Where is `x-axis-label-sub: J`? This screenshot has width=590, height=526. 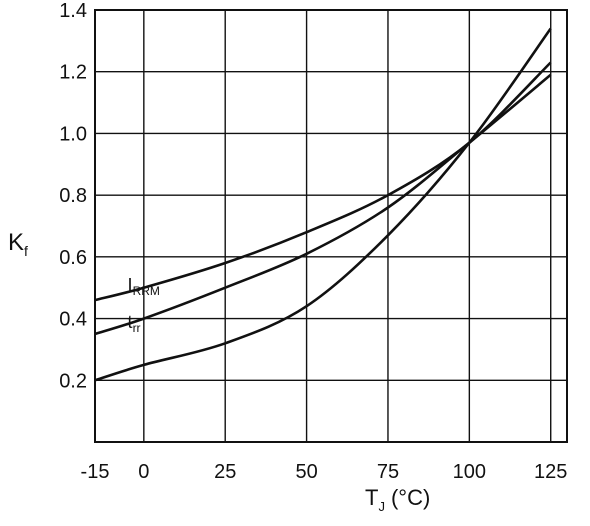 x-axis-label-sub: J is located at coordinates (381, 506).